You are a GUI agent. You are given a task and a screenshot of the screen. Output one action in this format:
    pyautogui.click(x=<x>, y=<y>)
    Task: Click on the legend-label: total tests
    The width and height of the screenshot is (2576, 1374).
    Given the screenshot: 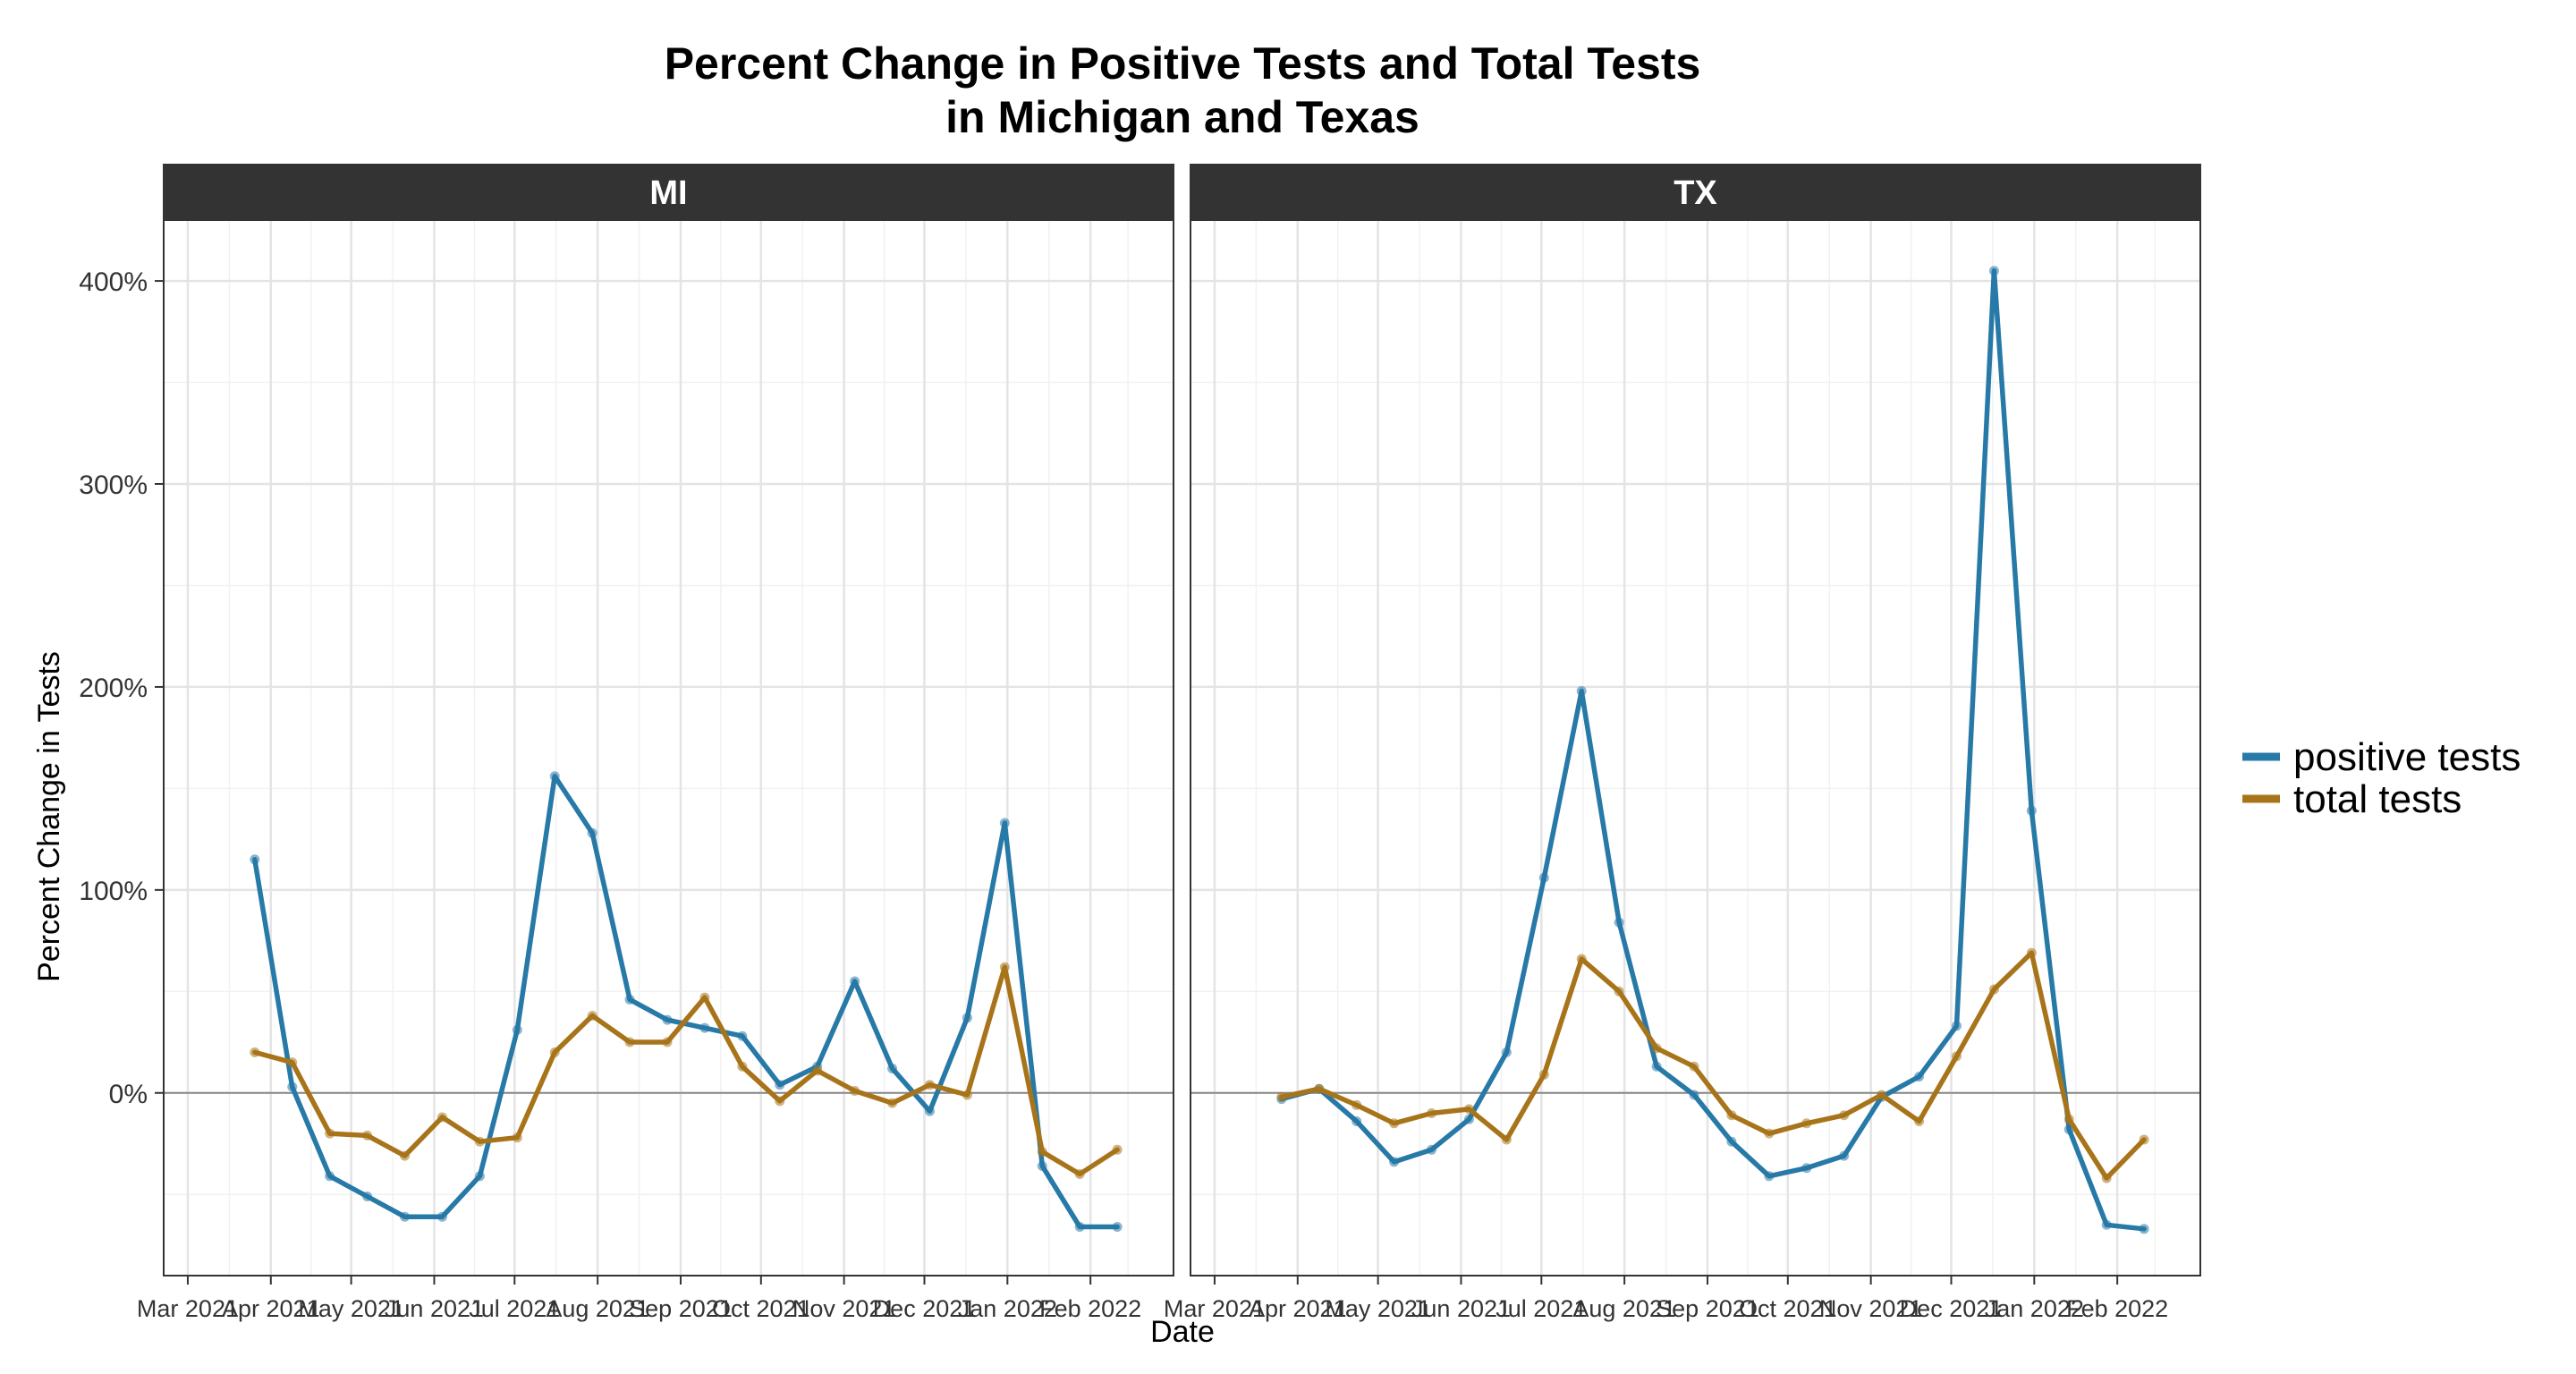 What is the action you would take?
    pyautogui.click(x=2377, y=799)
    